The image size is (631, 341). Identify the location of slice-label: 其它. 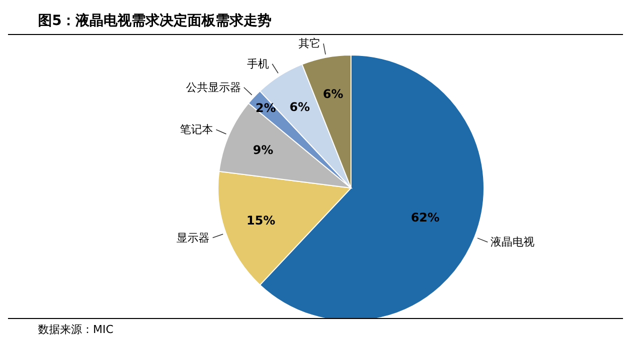
(309, 43).